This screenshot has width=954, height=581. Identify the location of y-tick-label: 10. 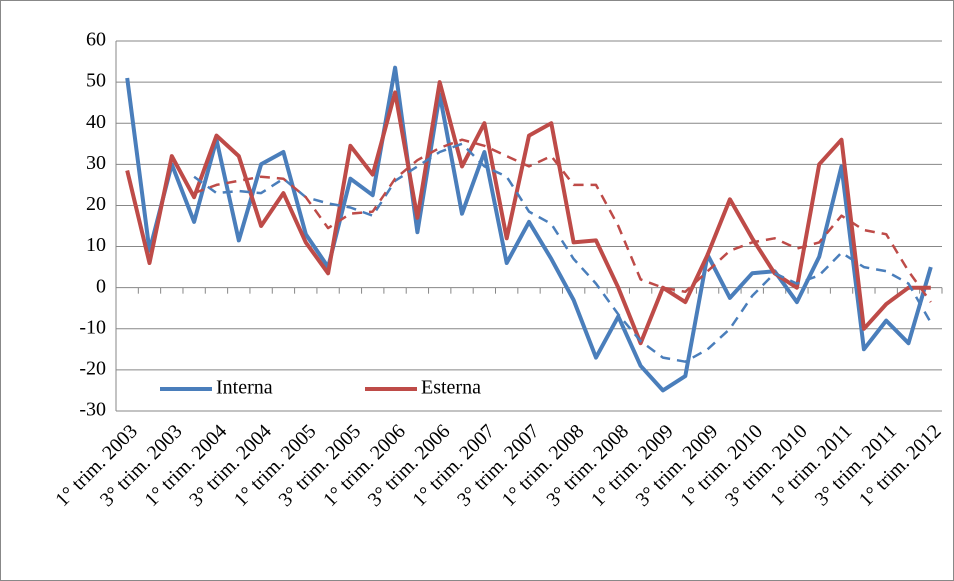
(96, 245).